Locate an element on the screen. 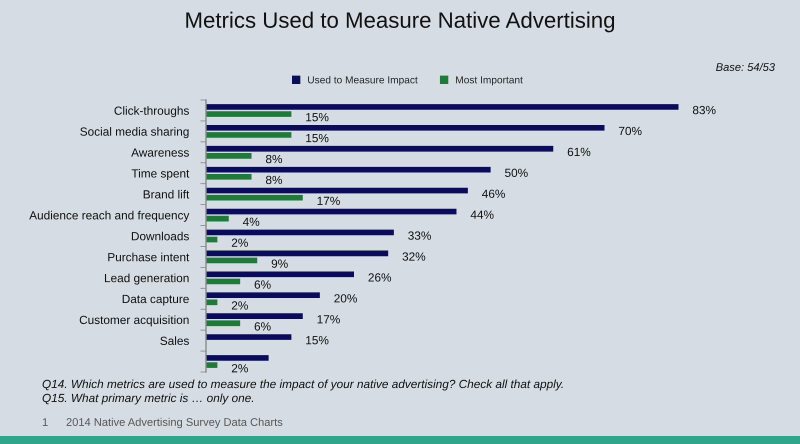 The width and height of the screenshot is (800, 444). text: 1 is located at coordinates (45, 422).